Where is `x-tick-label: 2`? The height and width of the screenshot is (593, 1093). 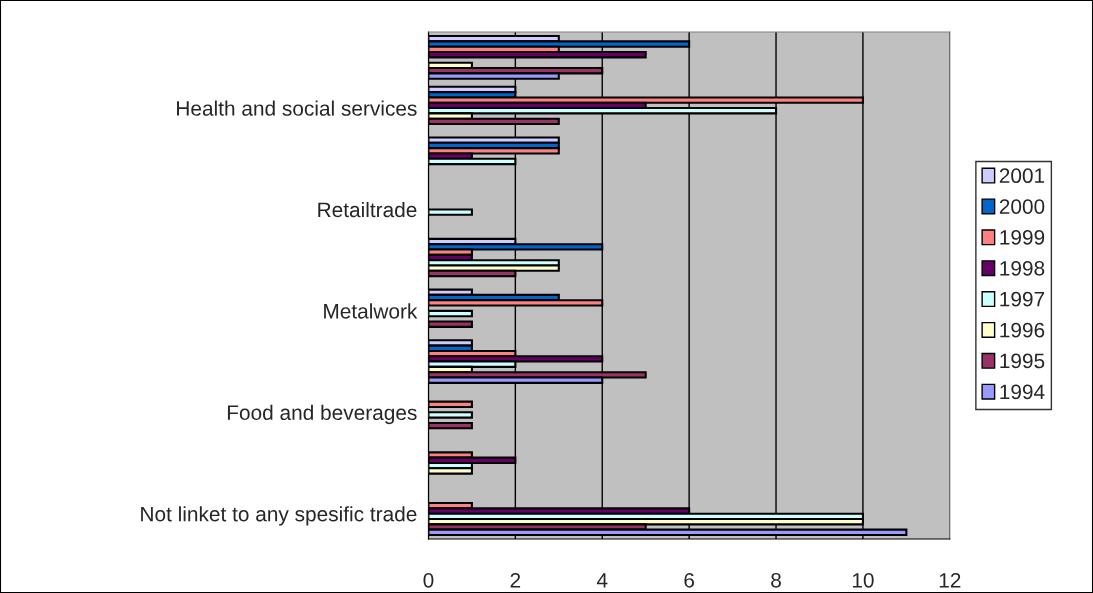
x-tick-label: 2 is located at coordinates (515, 580).